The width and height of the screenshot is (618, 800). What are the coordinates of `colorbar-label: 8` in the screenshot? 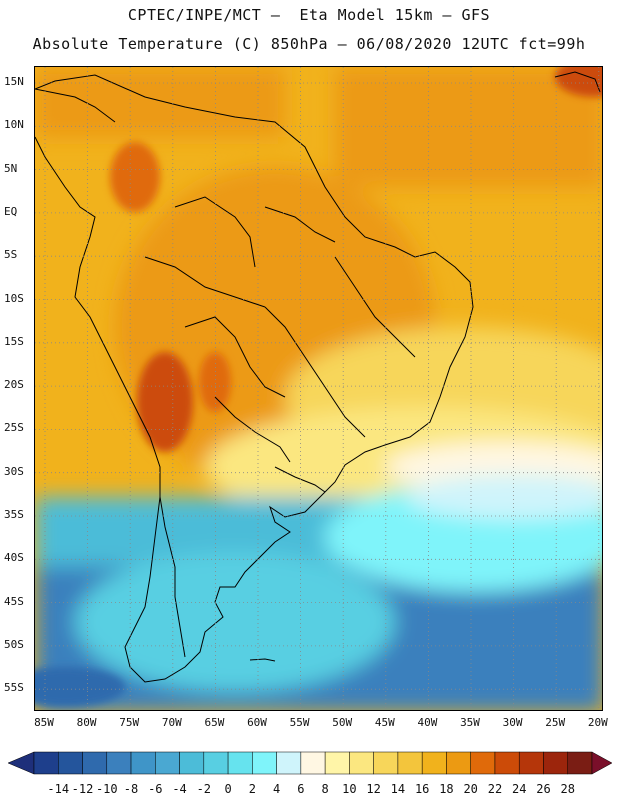 It's located at (325, 789).